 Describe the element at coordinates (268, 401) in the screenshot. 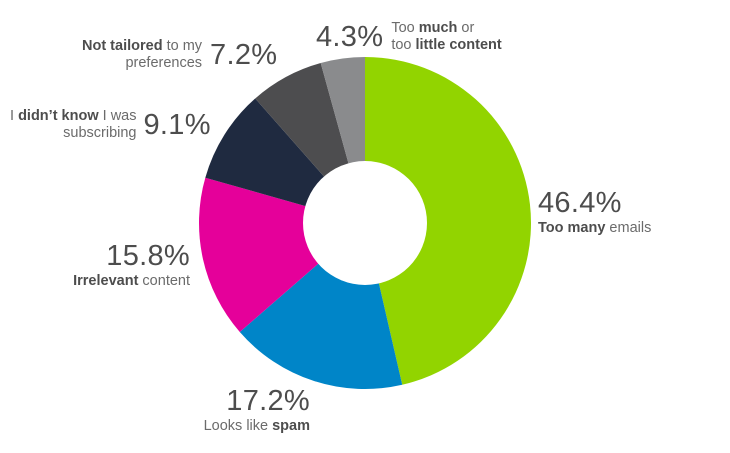

I see `value-spam: 17.2%` at that location.